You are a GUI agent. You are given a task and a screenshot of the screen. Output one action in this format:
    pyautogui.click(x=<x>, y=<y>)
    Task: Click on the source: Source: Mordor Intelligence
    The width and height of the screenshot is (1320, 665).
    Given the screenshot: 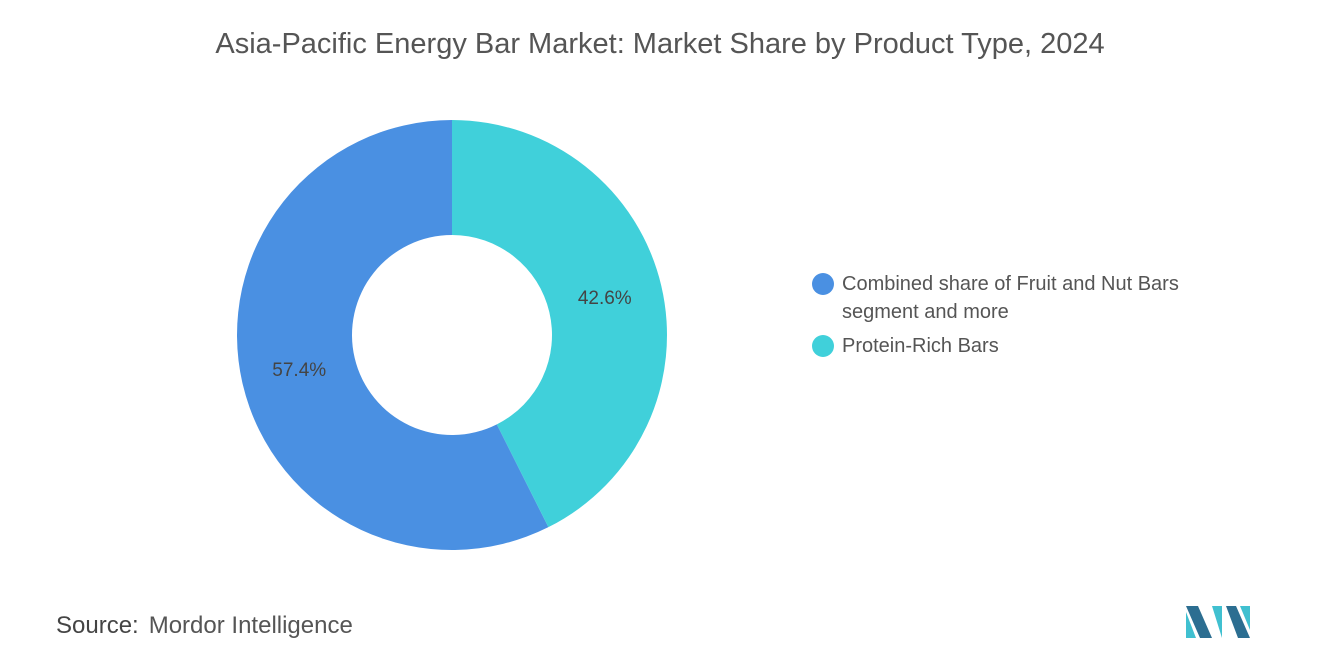 What is the action you would take?
    pyautogui.click(x=204, y=626)
    